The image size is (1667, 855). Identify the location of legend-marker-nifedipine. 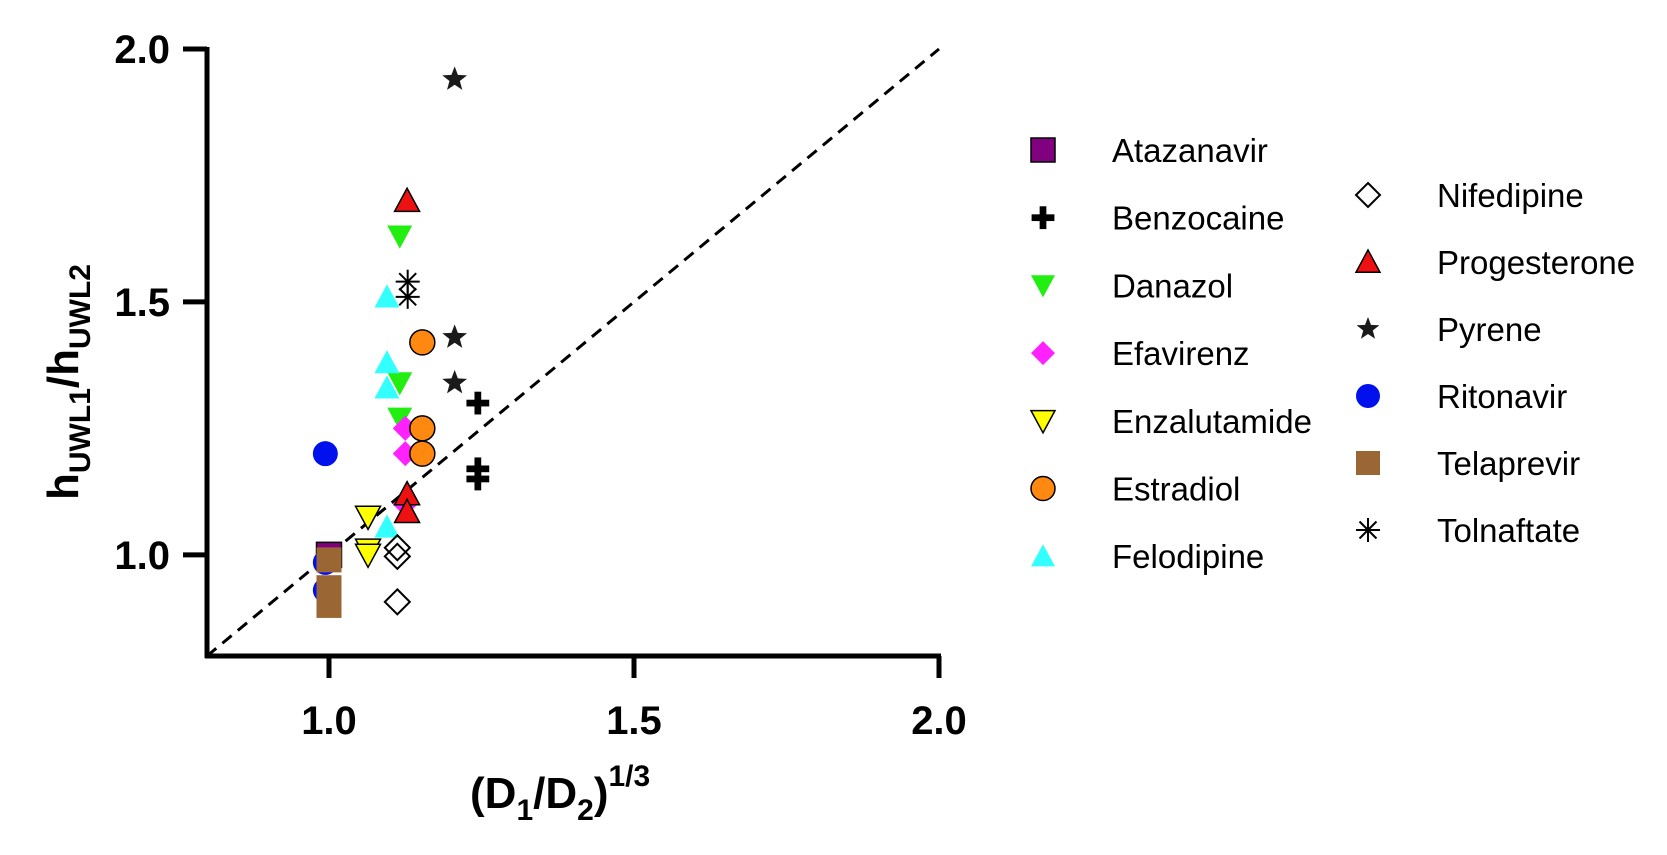
(1368, 195).